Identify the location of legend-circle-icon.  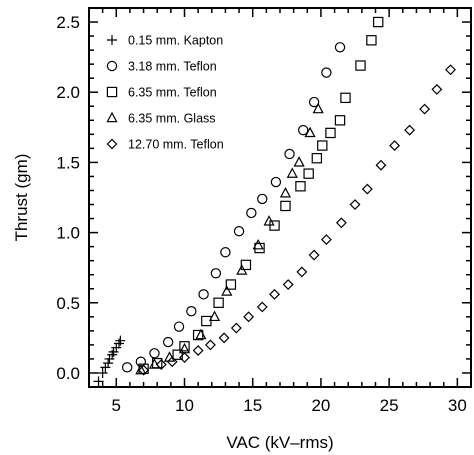
(112, 66).